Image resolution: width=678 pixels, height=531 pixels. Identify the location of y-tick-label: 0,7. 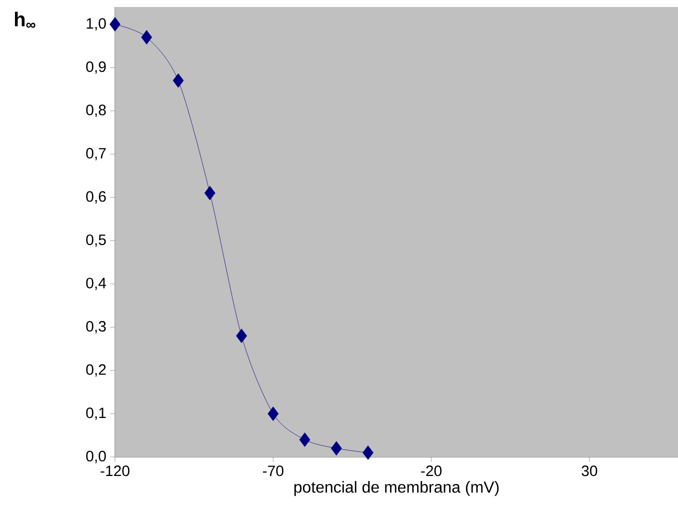
(96, 154).